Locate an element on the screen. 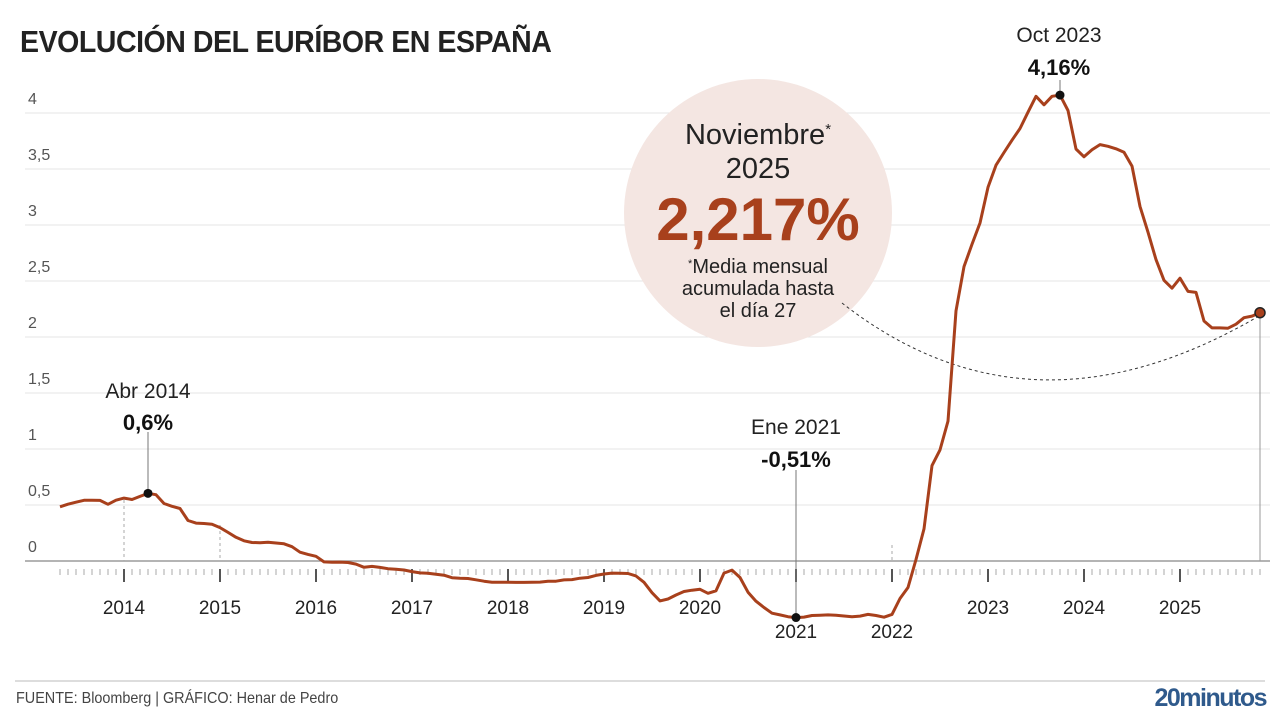  annotation-label: Ene 2021 is located at coordinates (796, 427).